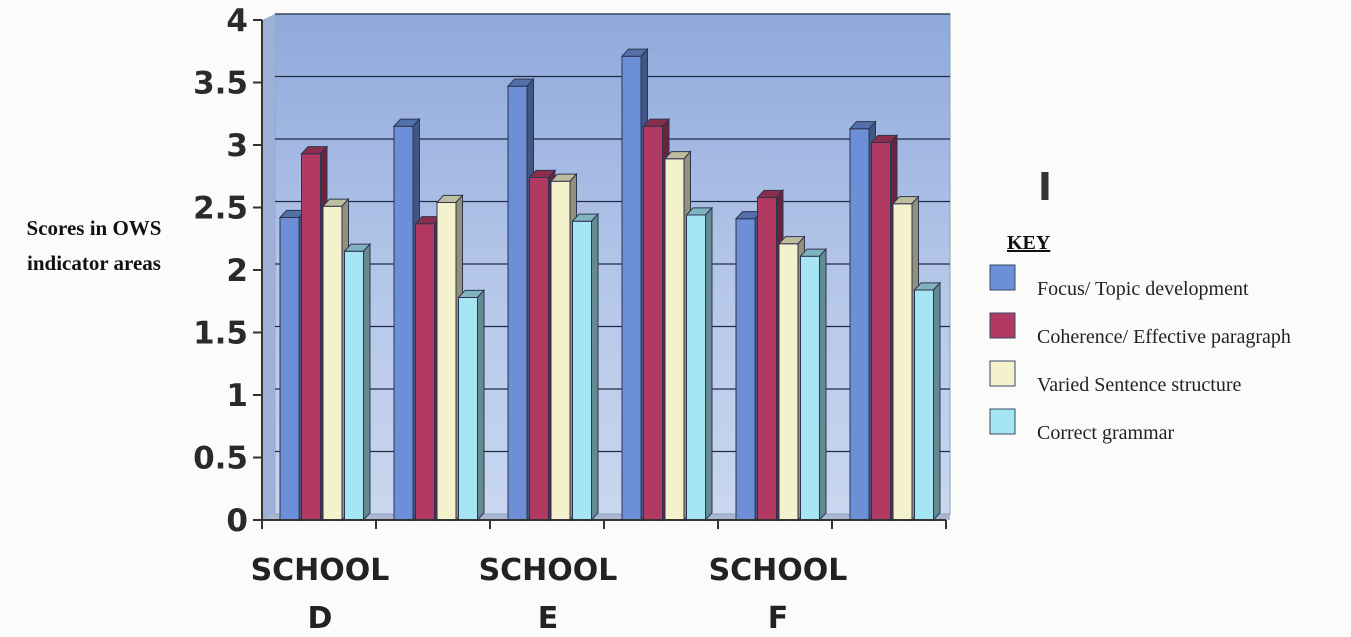 The height and width of the screenshot is (637, 1351). Describe the element at coordinates (220, 459) in the screenshot. I see `y-tick-label: 0.5` at that location.